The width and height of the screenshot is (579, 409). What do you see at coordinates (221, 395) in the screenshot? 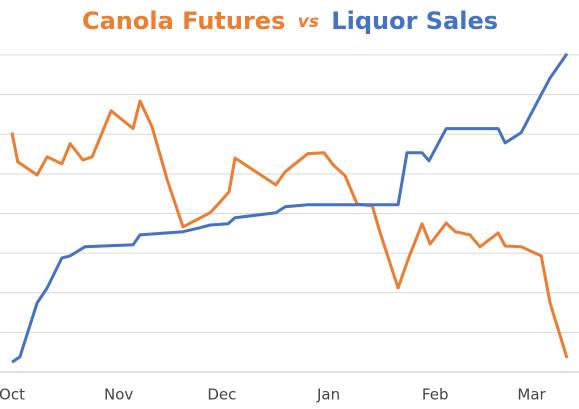
I see `x-tick-label: Dec` at bounding box center [221, 395].